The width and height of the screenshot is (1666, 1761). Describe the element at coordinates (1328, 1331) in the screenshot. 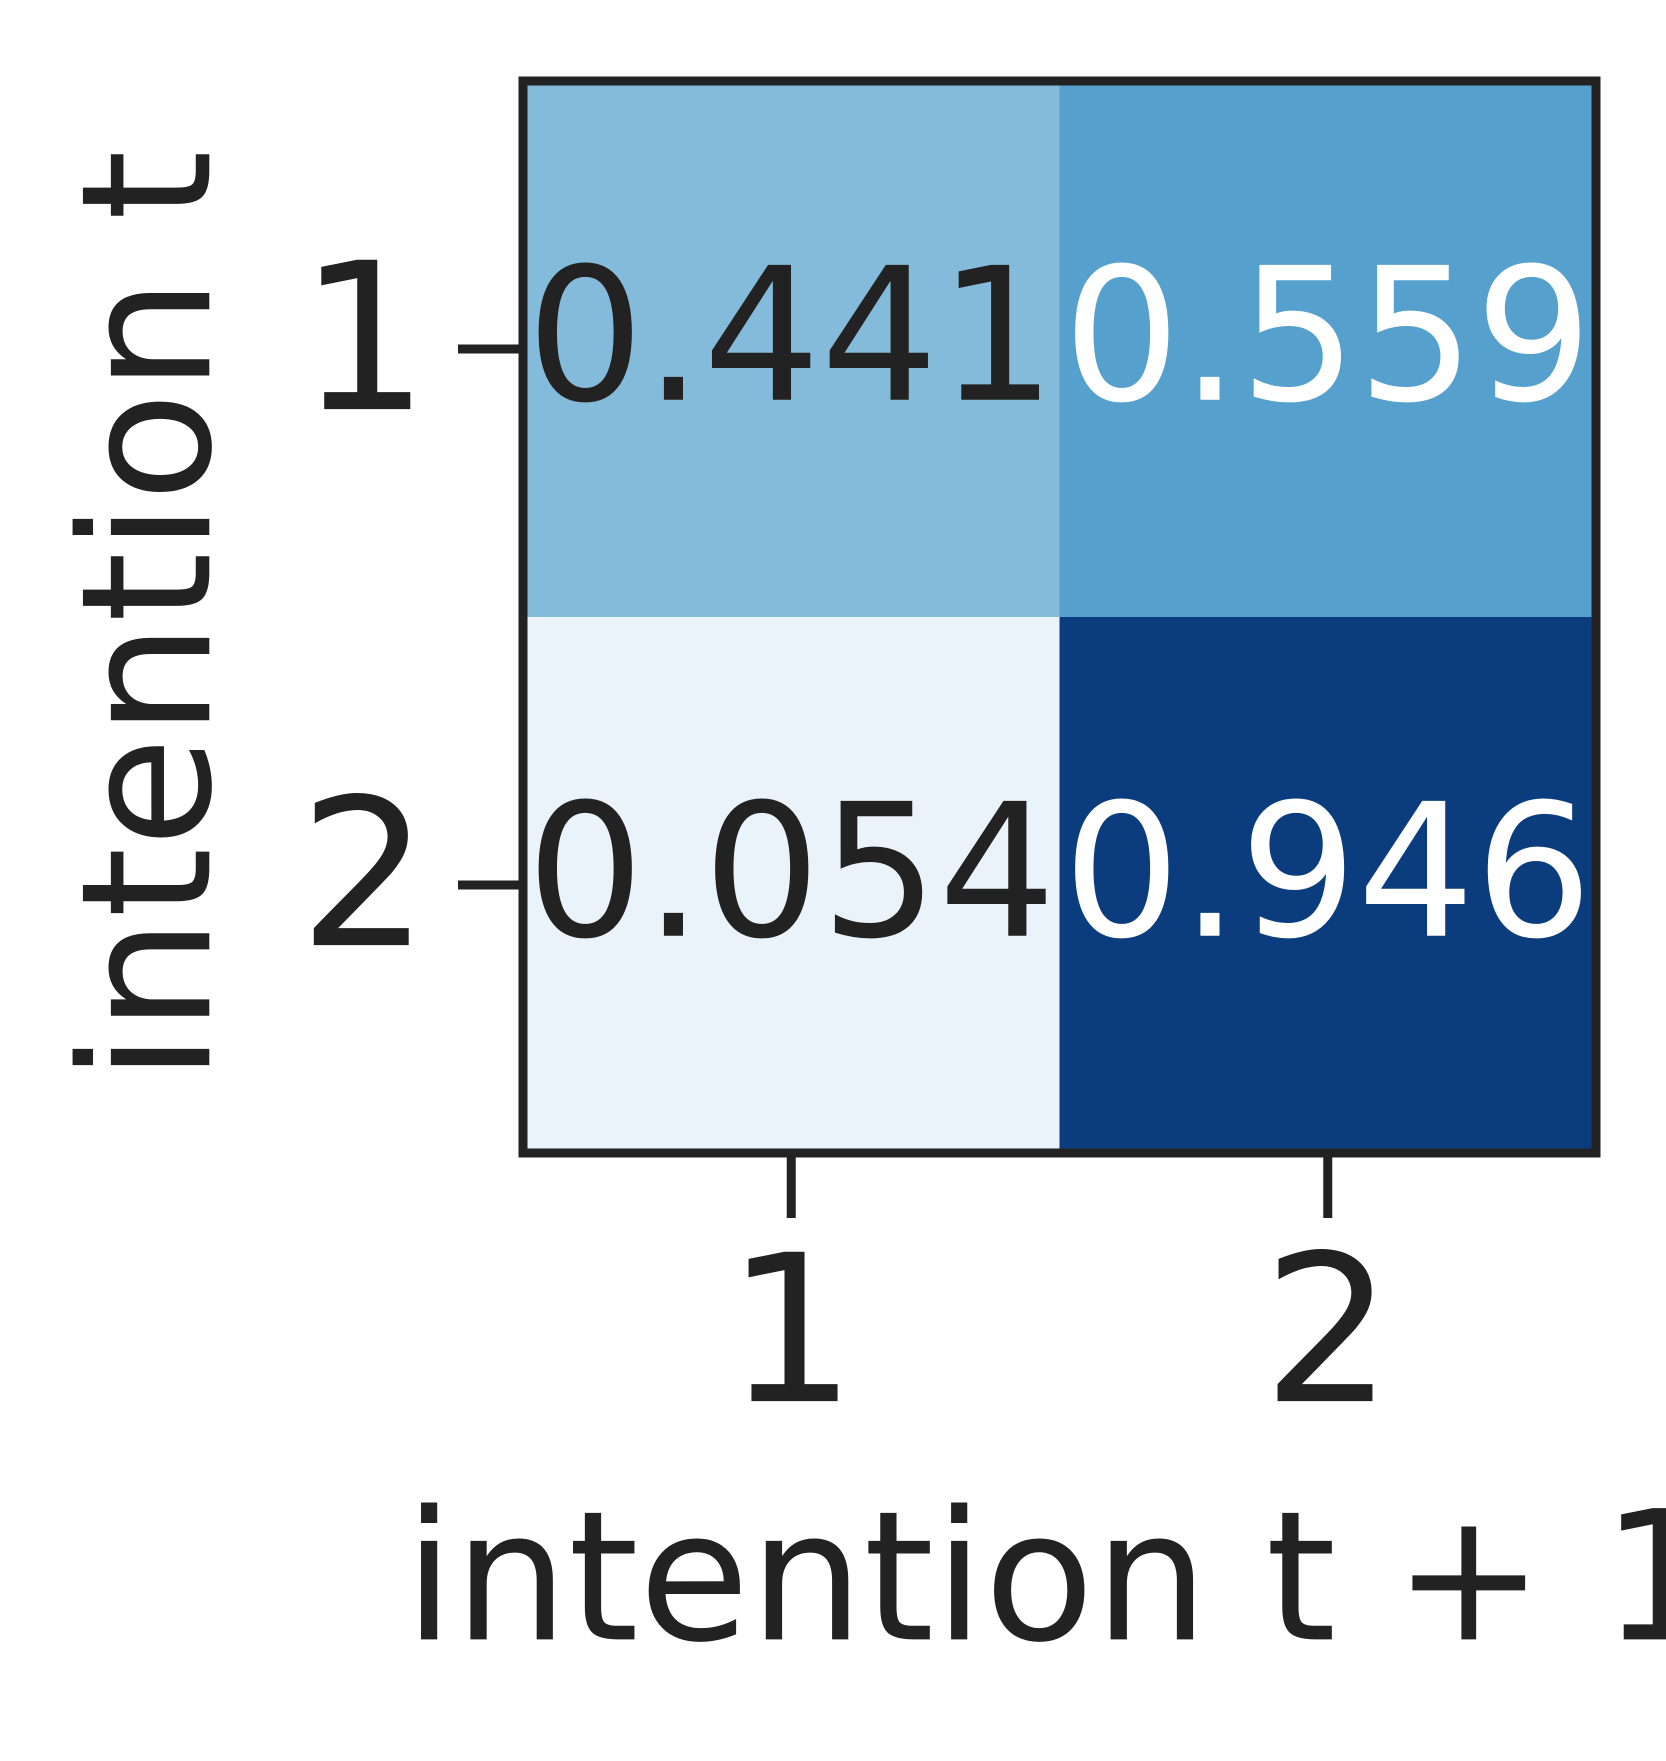

I see `x-tick-label: 2` at that location.